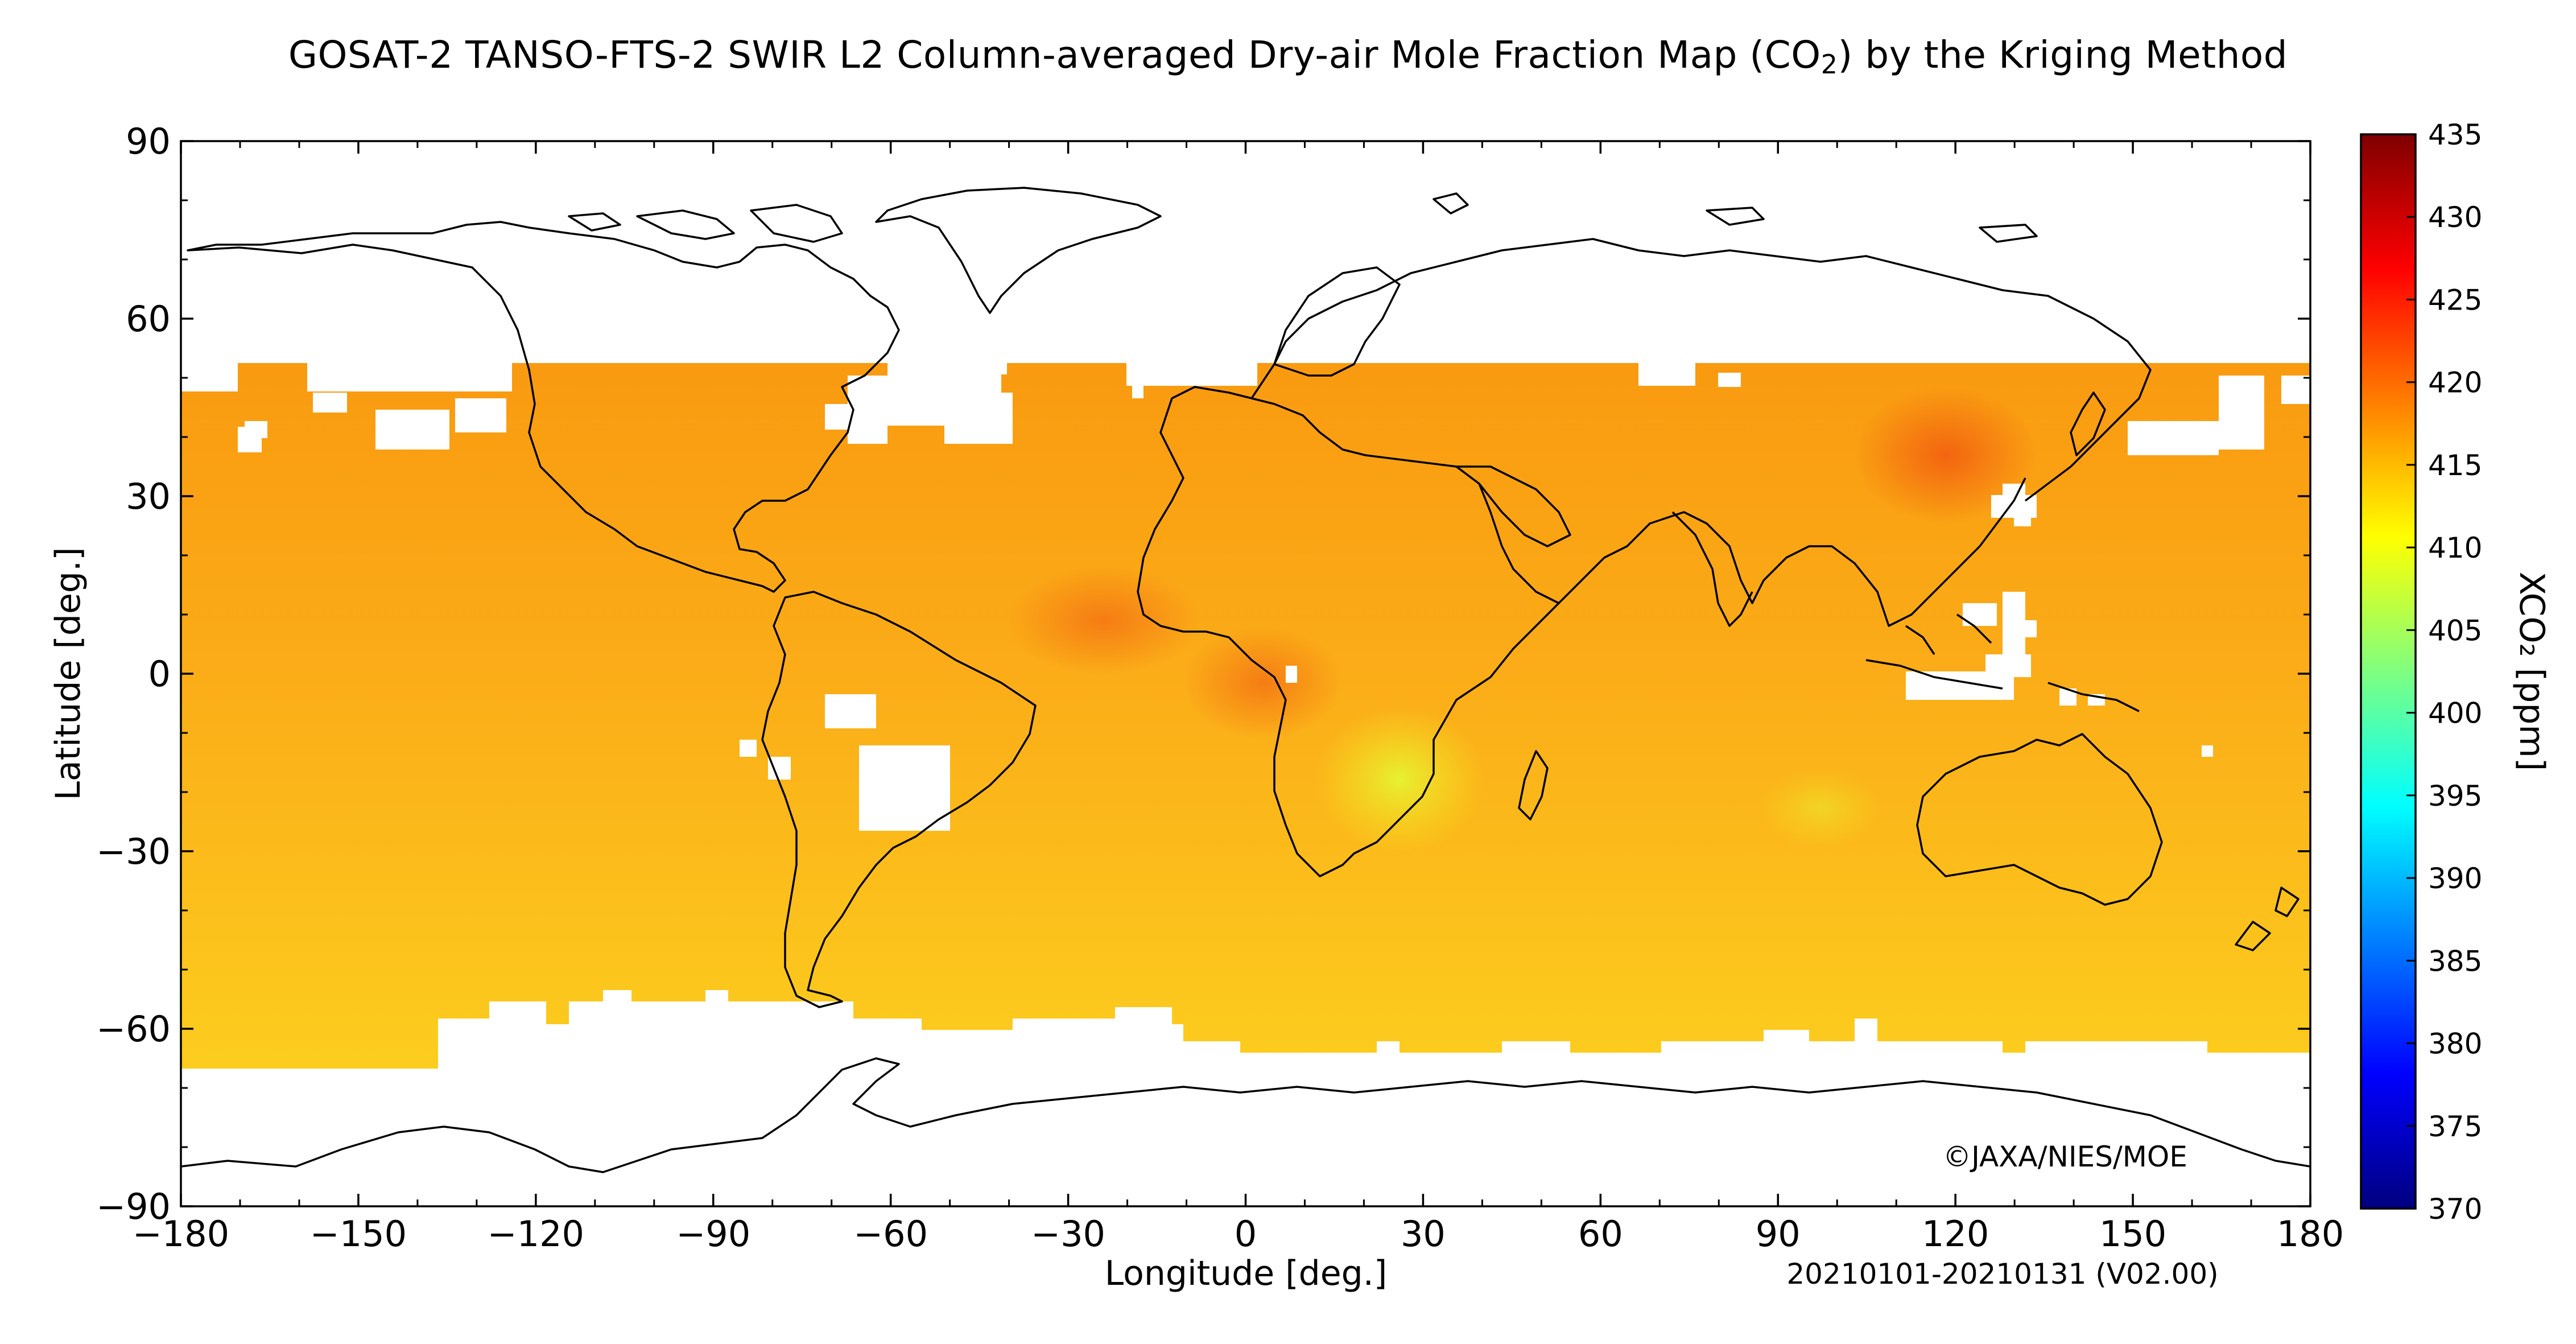  Describe the element at coordinates (2040, 820) in the screenshot. I see `australia-coast` at that location.